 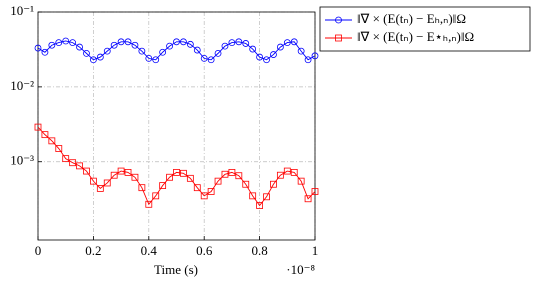 What do you see at coordinates (38, 250) in the screenshot?
I see `x-tick-label: 0` at bounding box center [38, 250].